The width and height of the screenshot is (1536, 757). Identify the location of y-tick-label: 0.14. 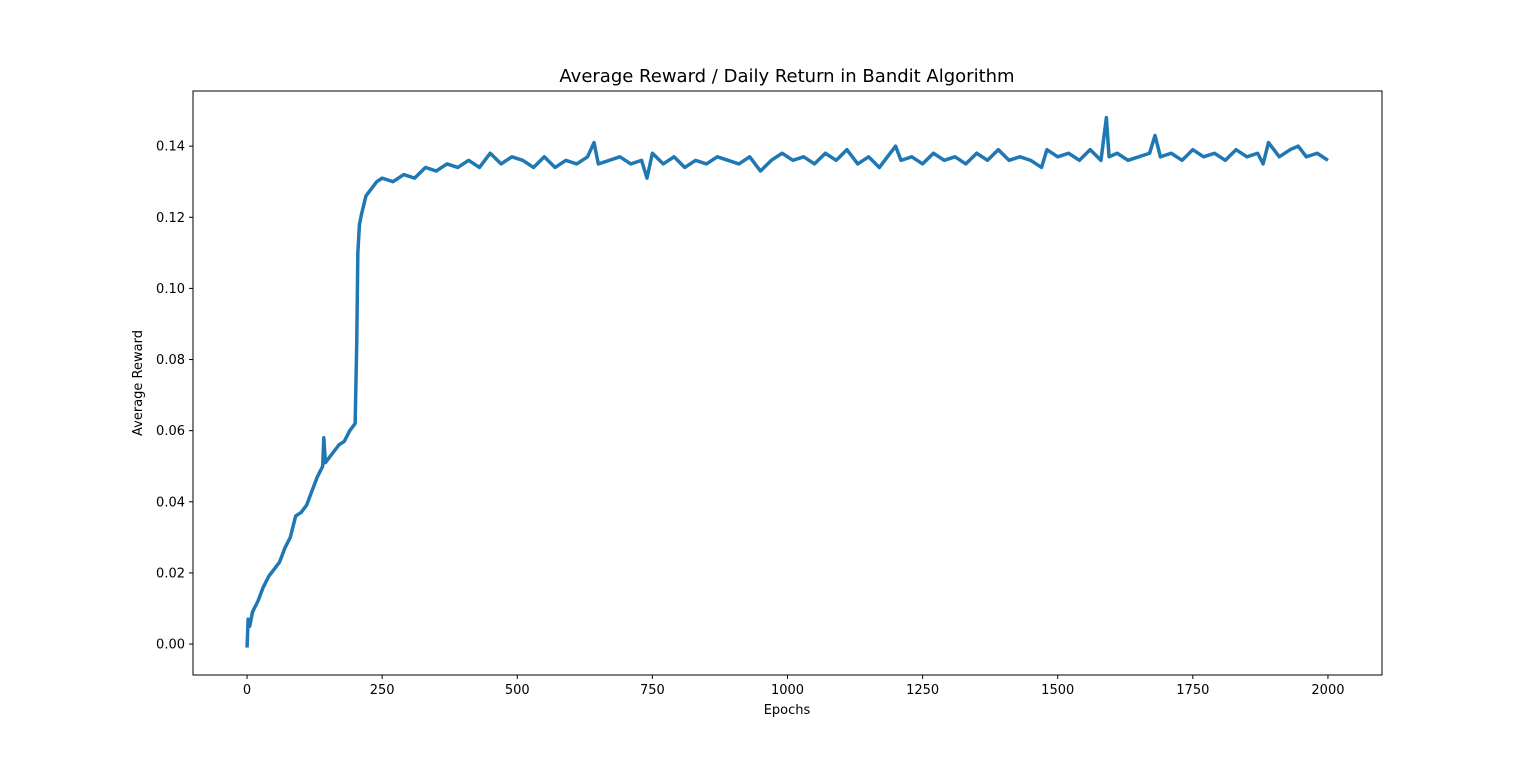
(170, 147).